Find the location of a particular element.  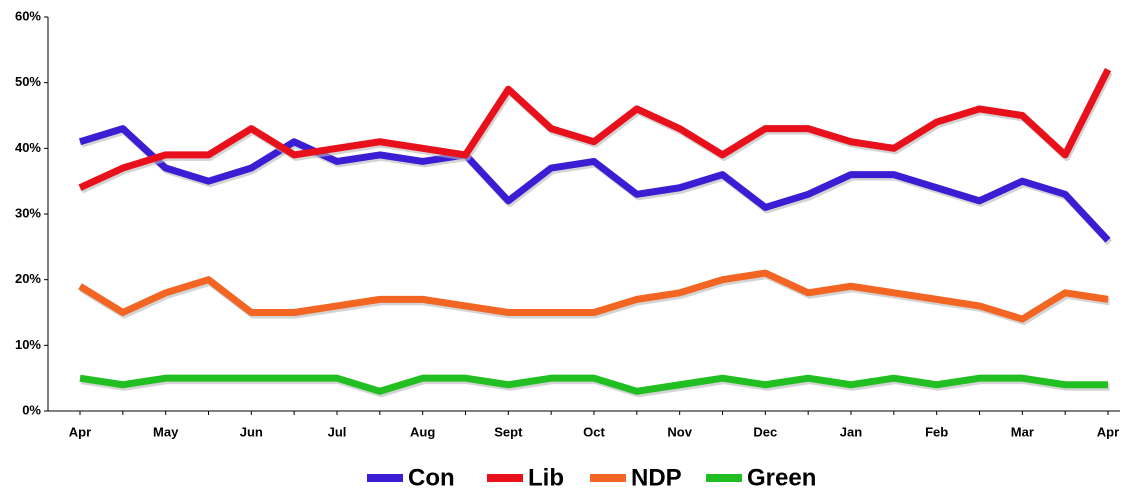

legend-label: Green is located at coordinates (781, 477).